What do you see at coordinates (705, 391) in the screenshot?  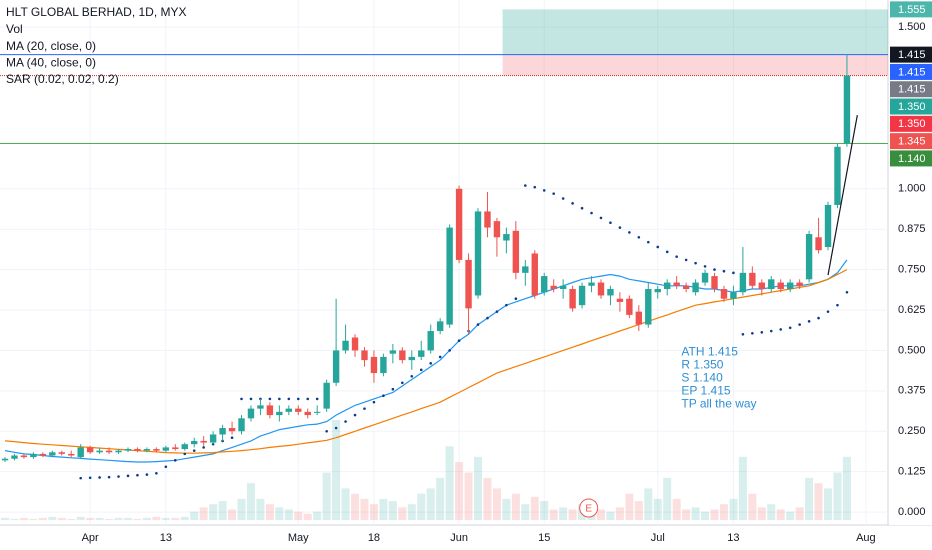 I see `annotation-text: EP 1.415` at bounding box center [705, 391].